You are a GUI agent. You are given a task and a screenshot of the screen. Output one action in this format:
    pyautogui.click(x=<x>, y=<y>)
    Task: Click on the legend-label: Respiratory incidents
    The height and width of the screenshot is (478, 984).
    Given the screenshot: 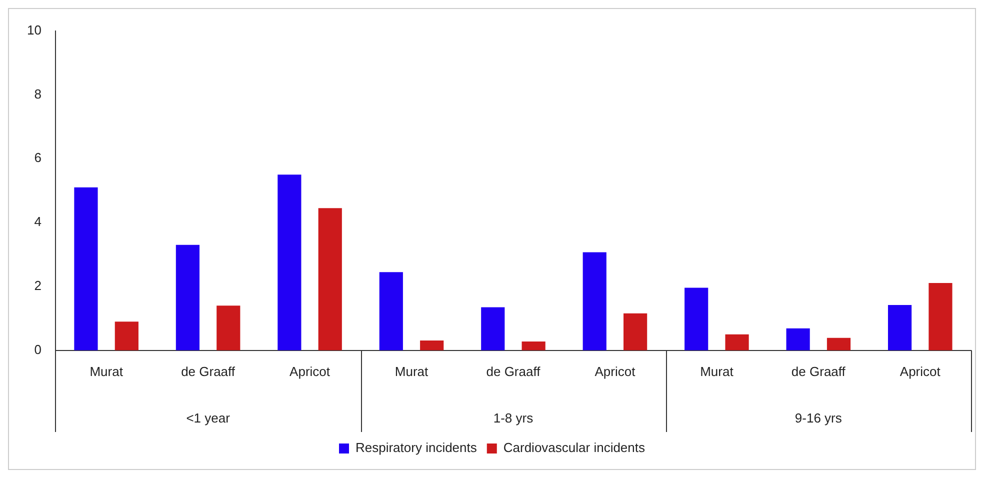 What is the action you would take?
    pyautogui.click(x=416, y=448)
    